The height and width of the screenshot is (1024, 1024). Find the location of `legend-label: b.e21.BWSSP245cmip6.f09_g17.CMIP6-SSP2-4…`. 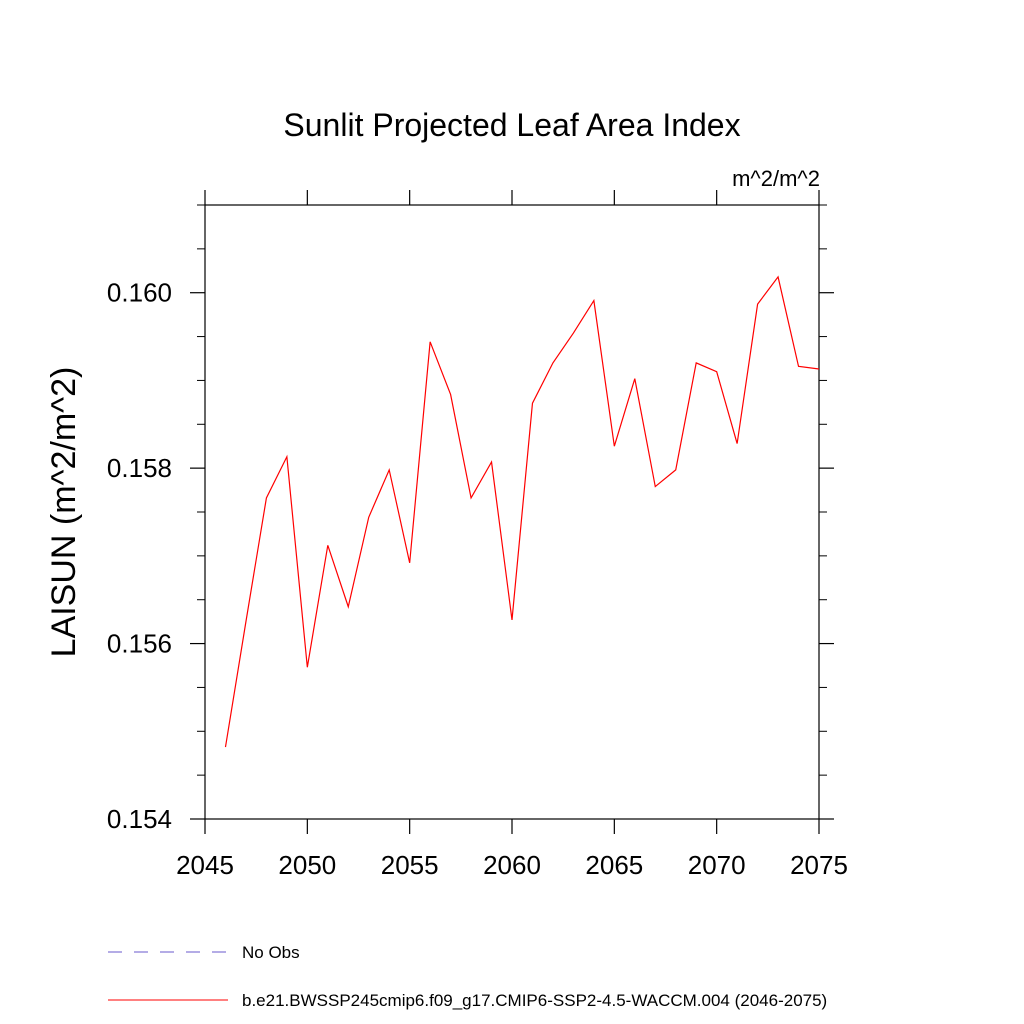

legend-label: b.e21.BWSSP245cmip6.f09_g17.CMIP6-SSP2-4… is located at coordinates (534, 1000).